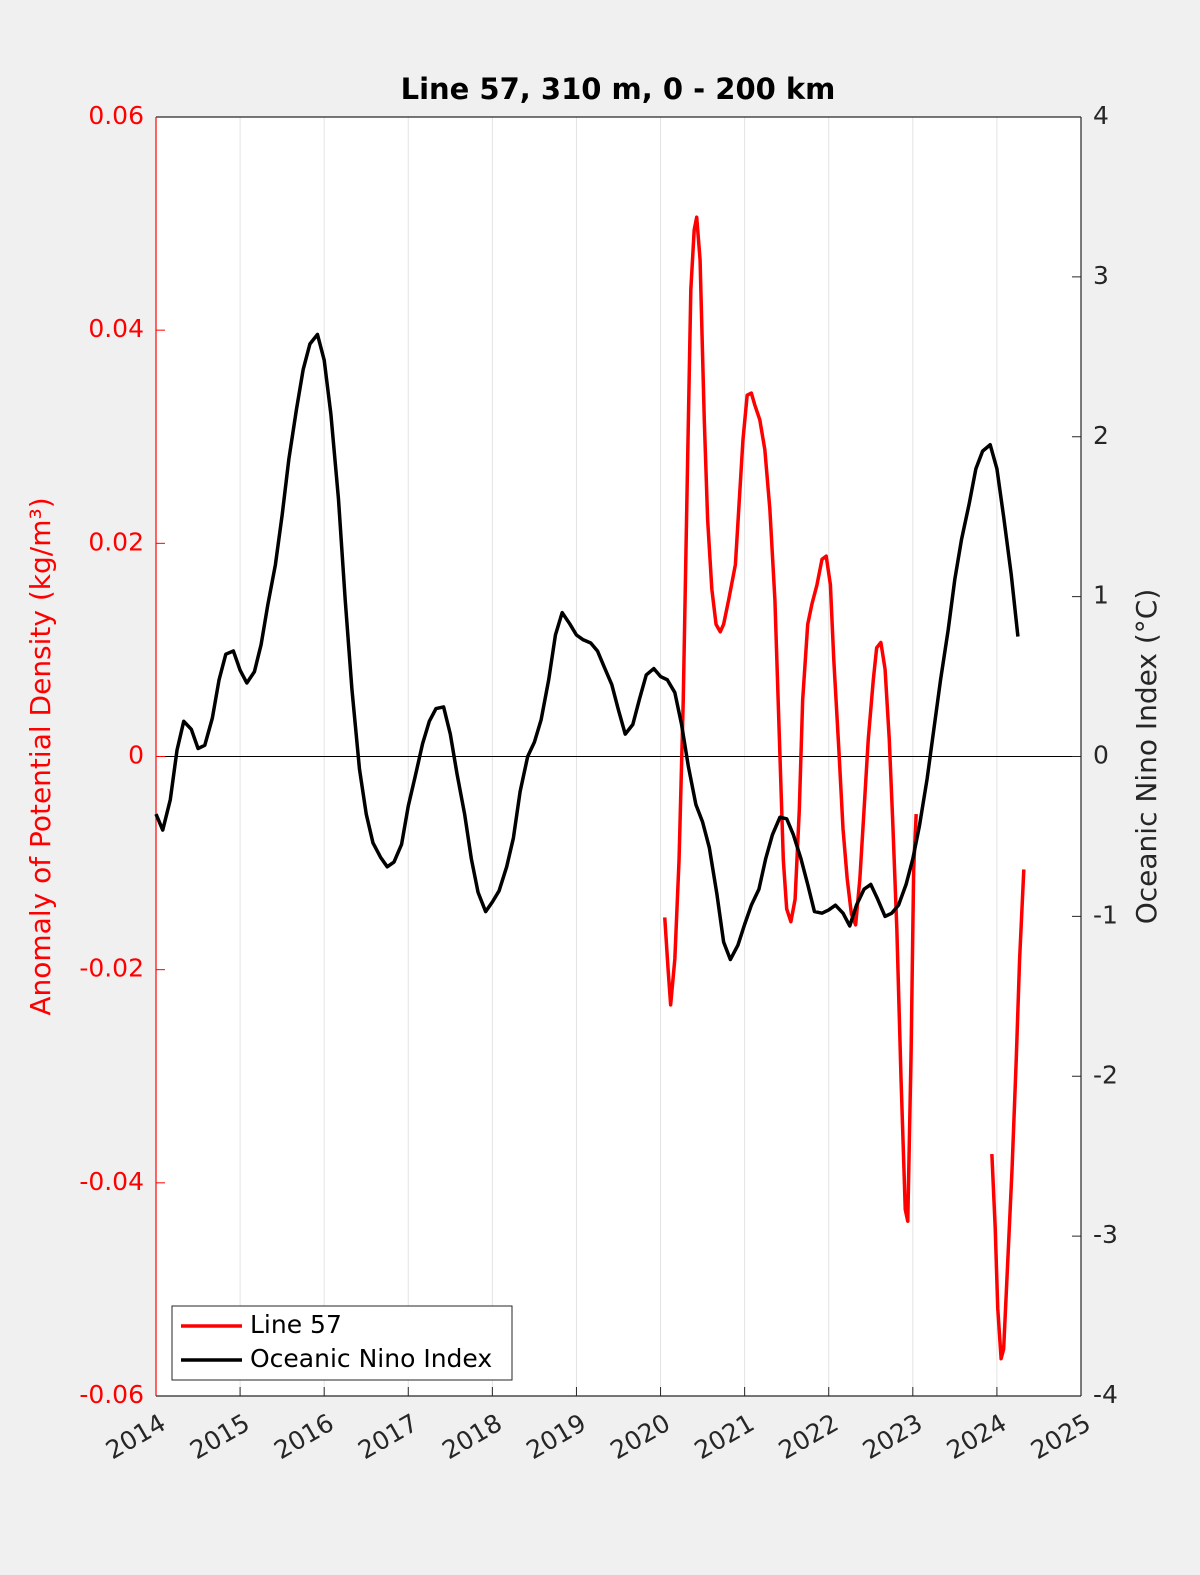  I want to click on legend-box, so click(342, 1343).